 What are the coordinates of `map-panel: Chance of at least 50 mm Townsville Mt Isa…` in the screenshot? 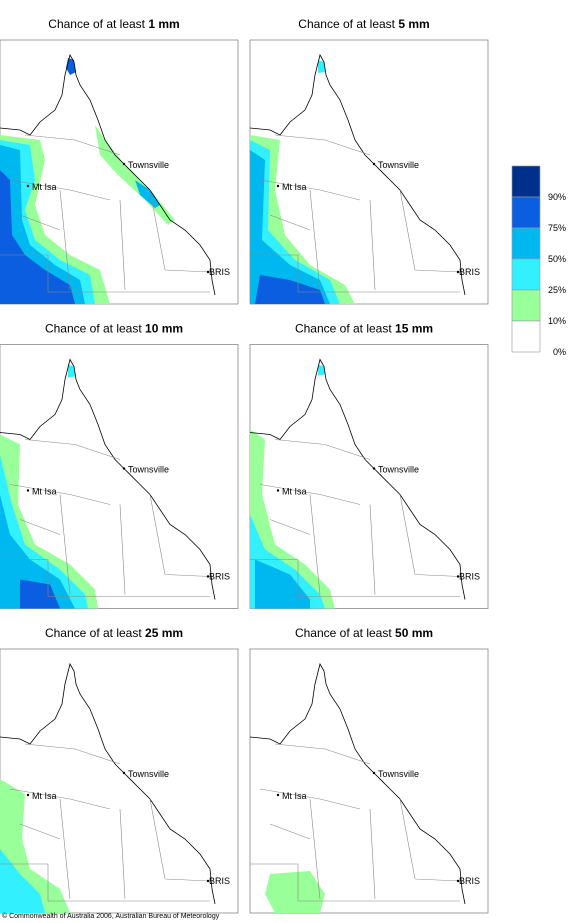 It's located at (369, 770).